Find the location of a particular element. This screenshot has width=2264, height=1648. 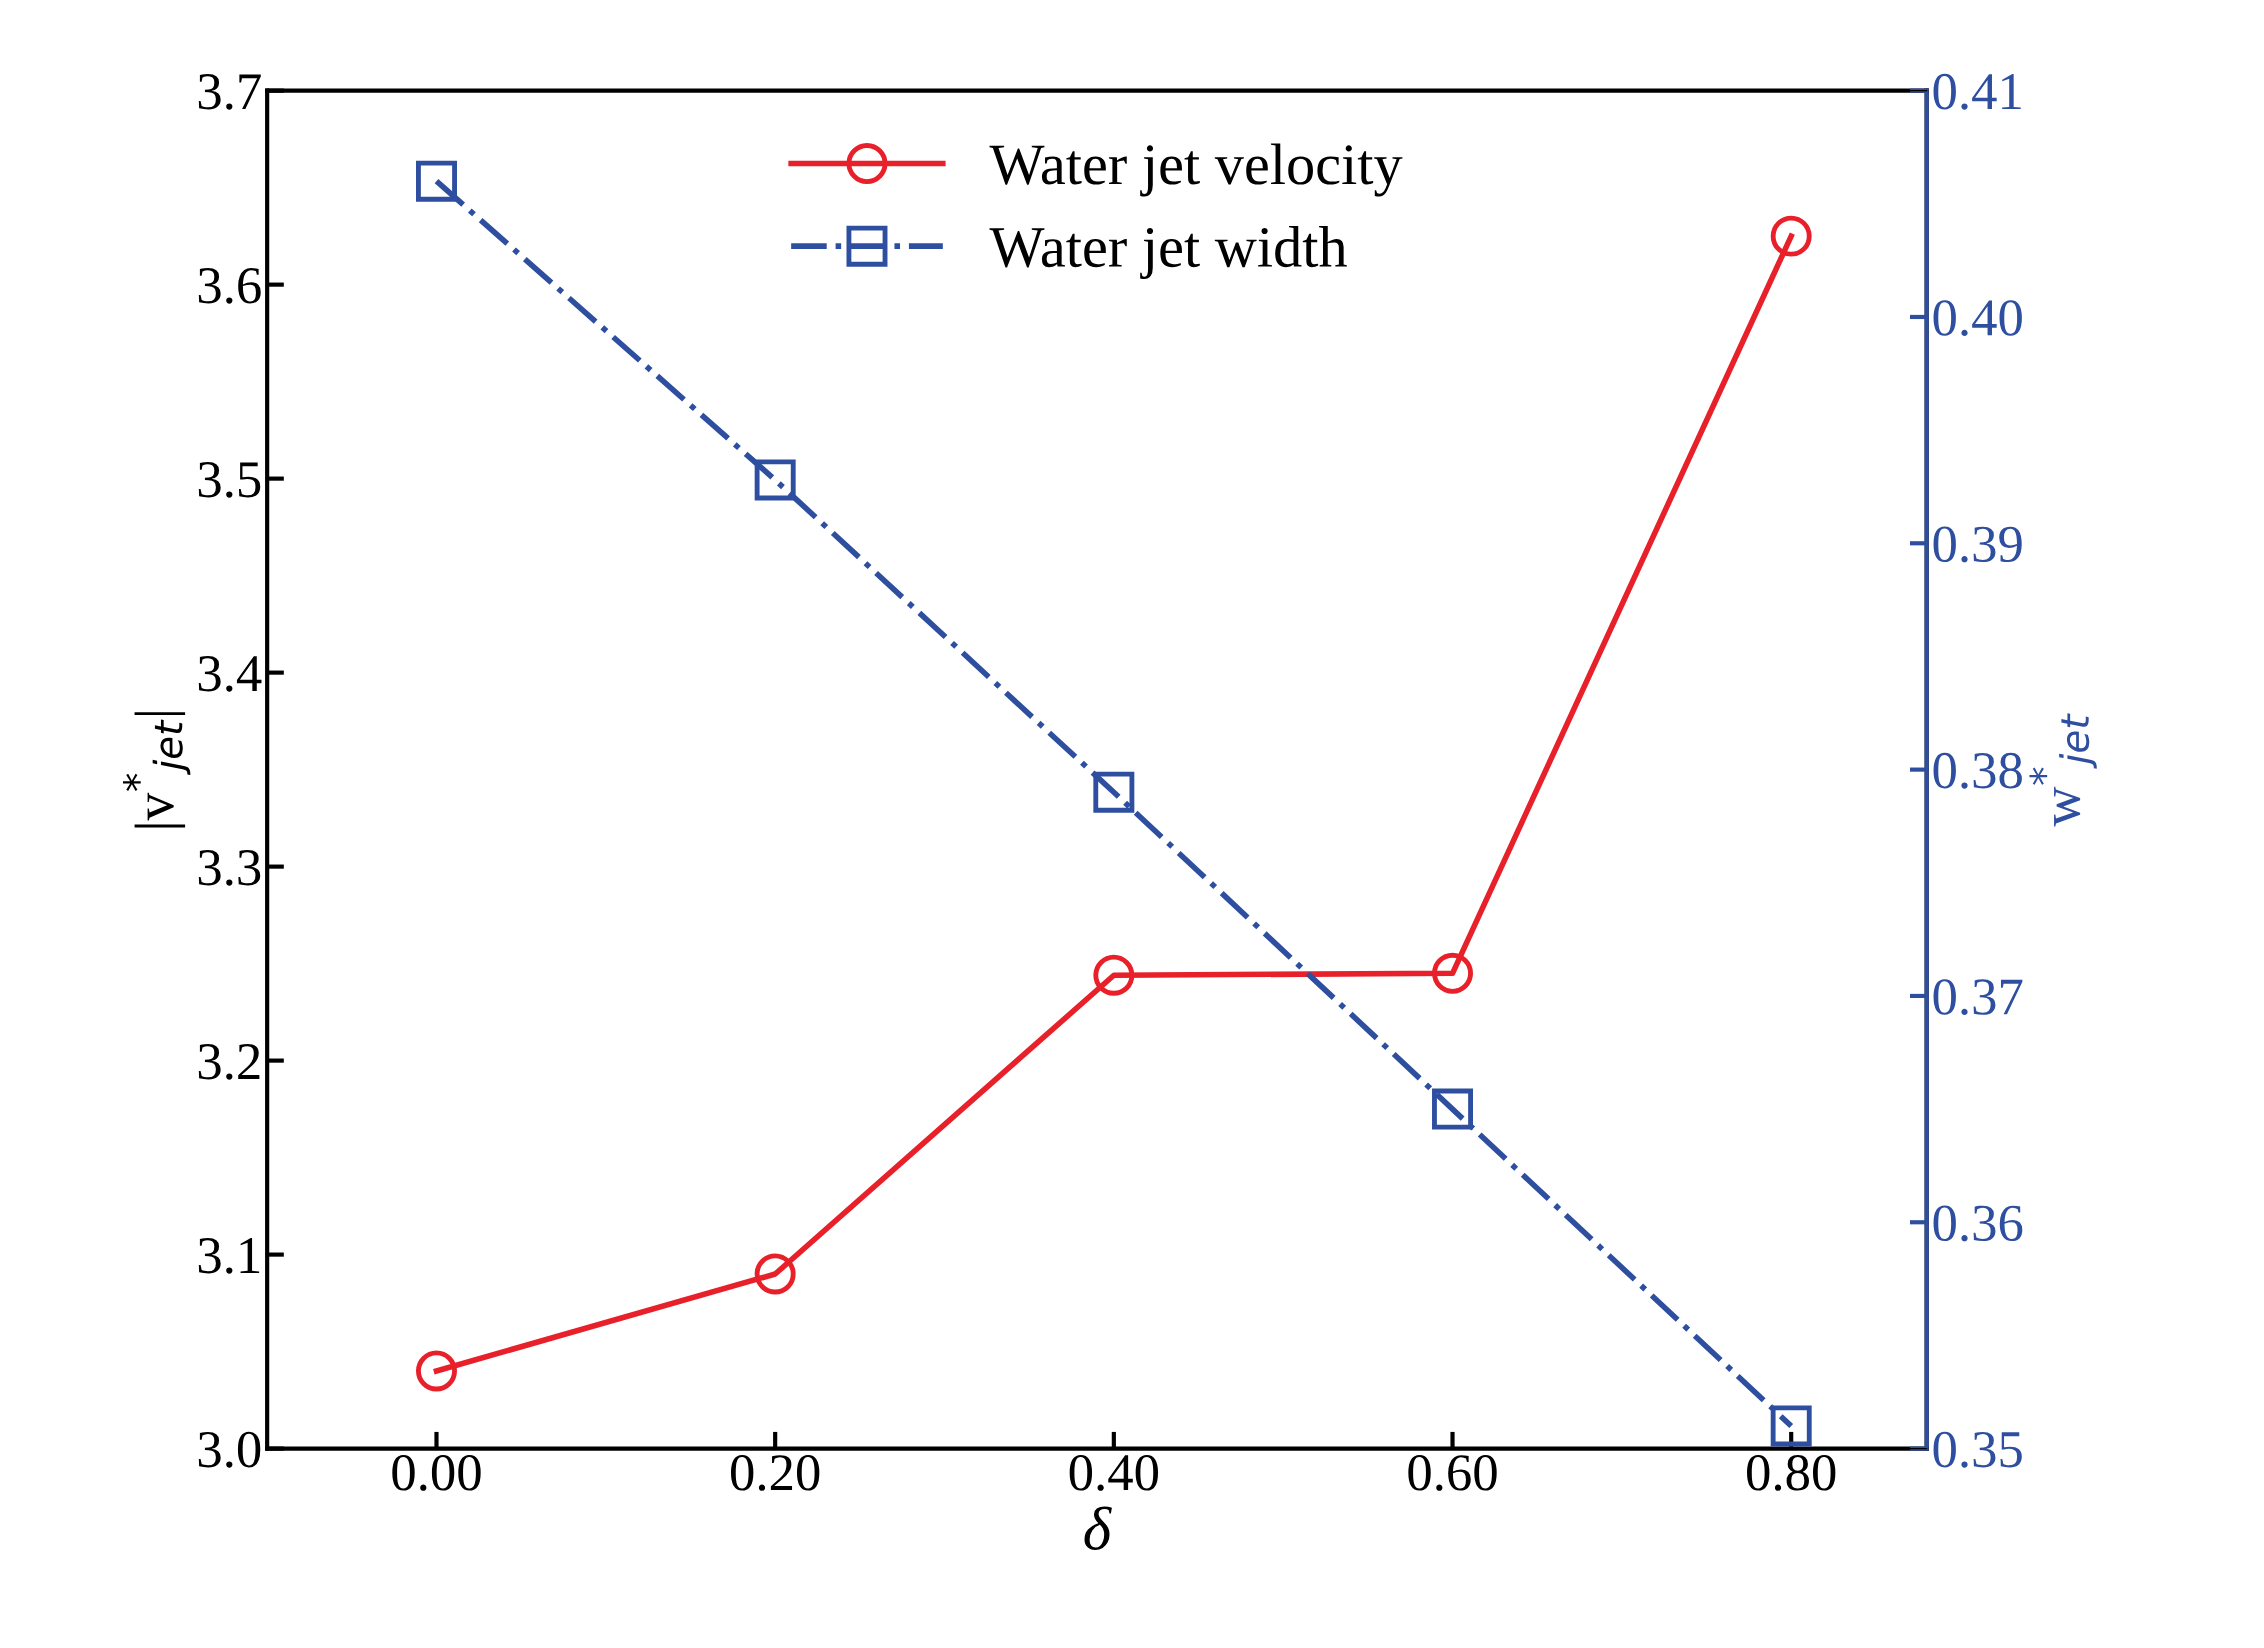

y2-tick-label: 0.38 is located at coordinates (1977, 770).